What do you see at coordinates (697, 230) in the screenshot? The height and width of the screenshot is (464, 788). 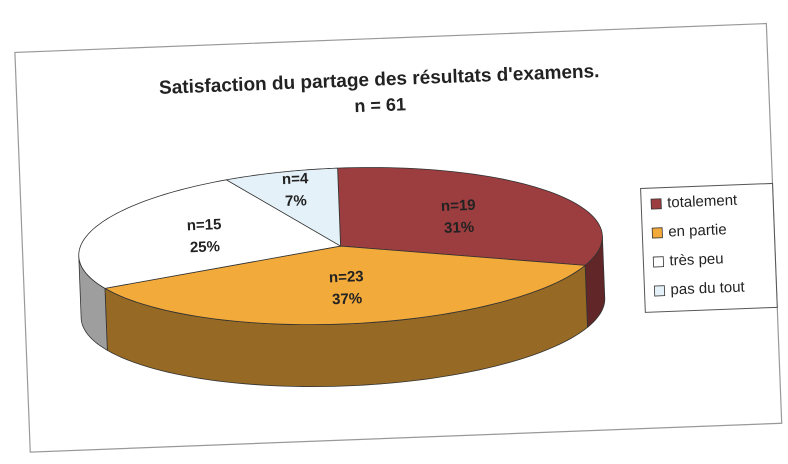 I see `legend-label: en partie` at bounding box center [697, 230].